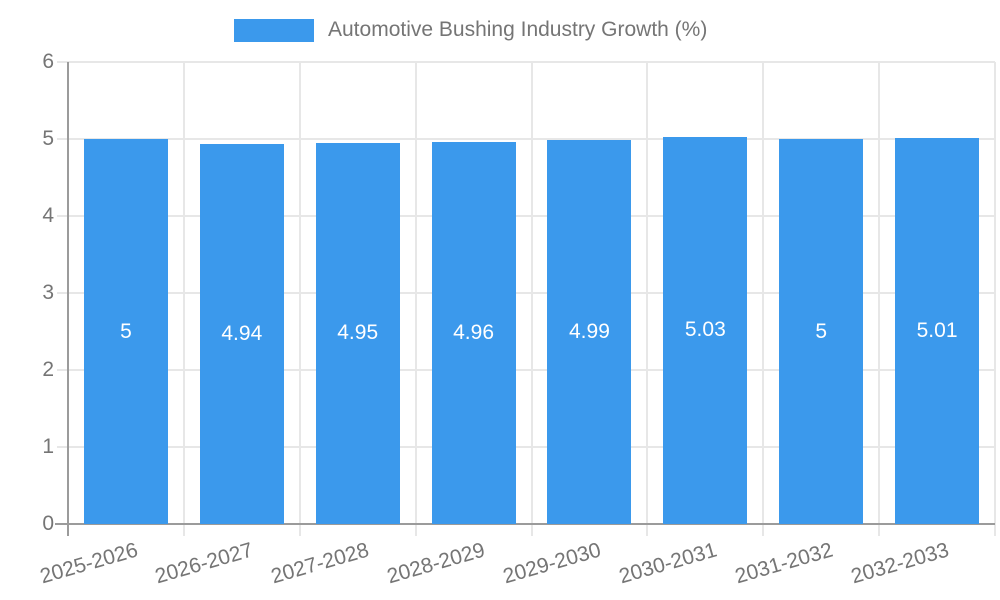 This screenshot has width=1000, height=600. I want to click on y-axis-tick-label: 6, so click(48, 61).